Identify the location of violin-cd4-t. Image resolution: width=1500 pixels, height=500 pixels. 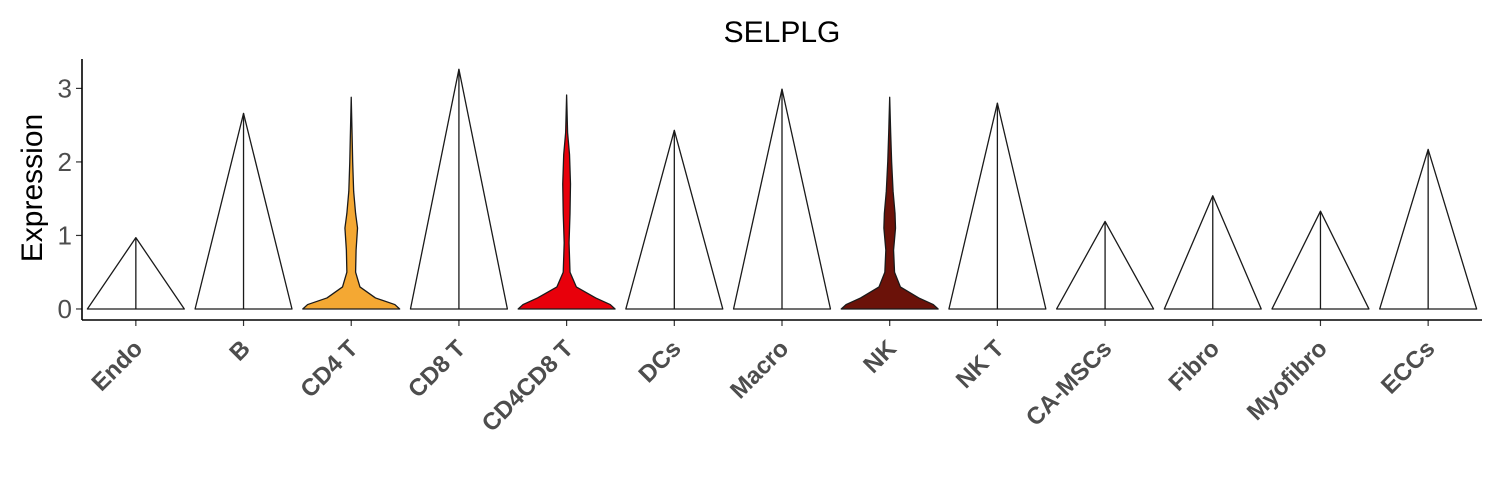
(351, 203).